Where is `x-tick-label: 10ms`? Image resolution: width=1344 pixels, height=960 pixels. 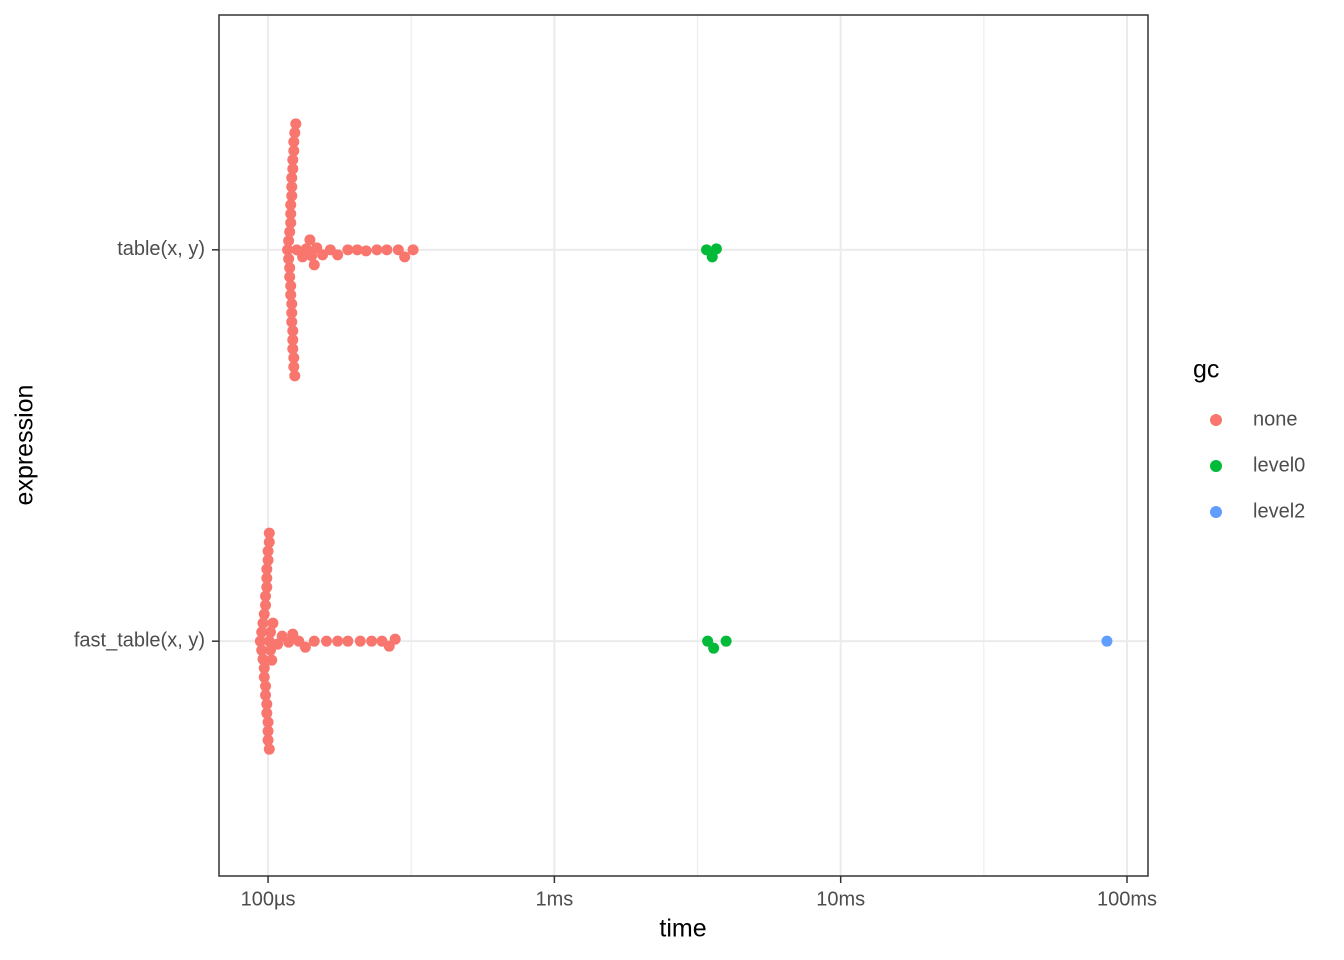
x-tick-label: 10ms is located at coordinates (840, 899).